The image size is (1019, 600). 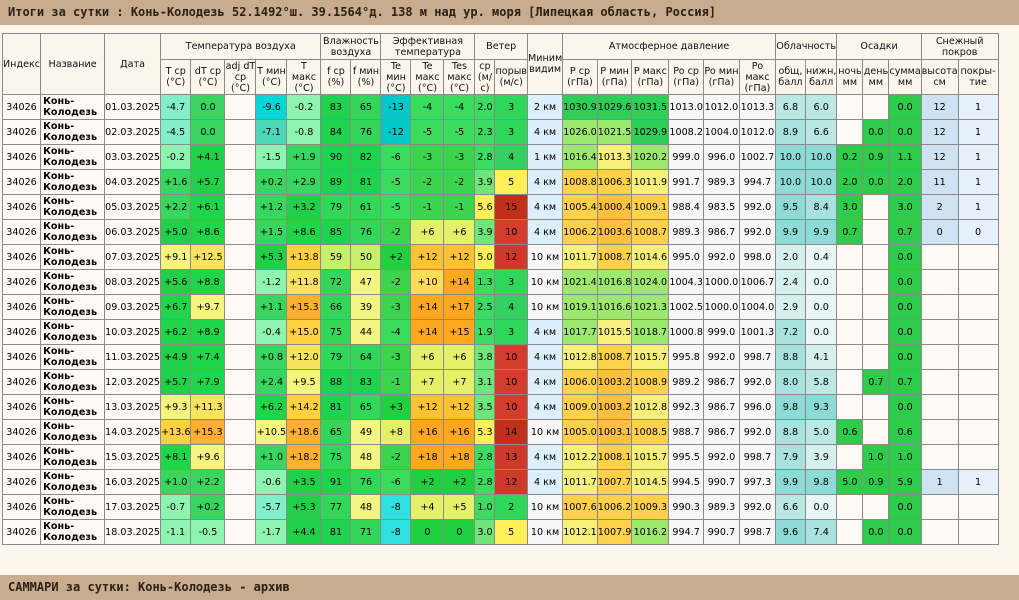 What do you see at coordinates (580, 282) in the screenshot?
I see `p-avg-cell: 1021.4` at bounding box center [580, 282].